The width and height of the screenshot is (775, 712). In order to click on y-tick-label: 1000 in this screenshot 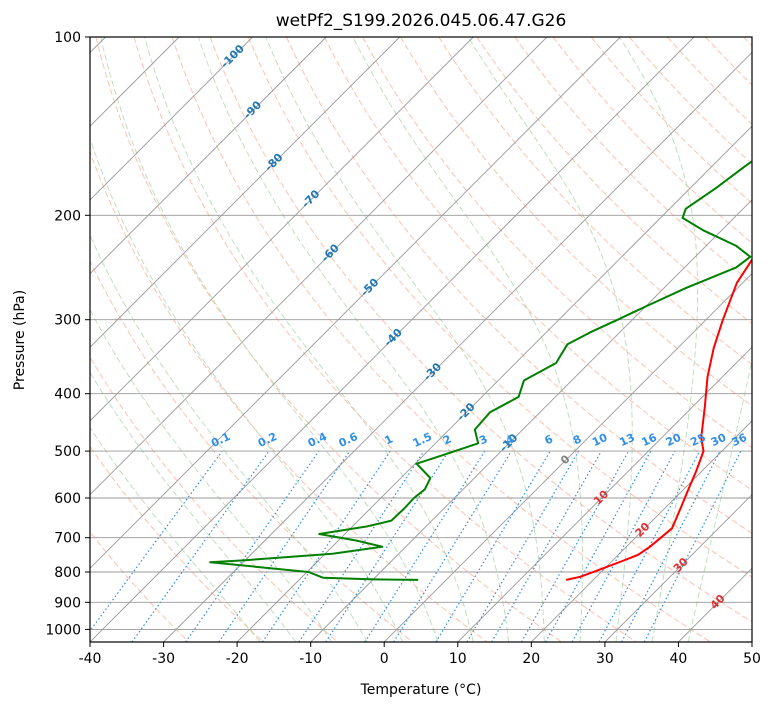, I will do `click(63, 630)`.